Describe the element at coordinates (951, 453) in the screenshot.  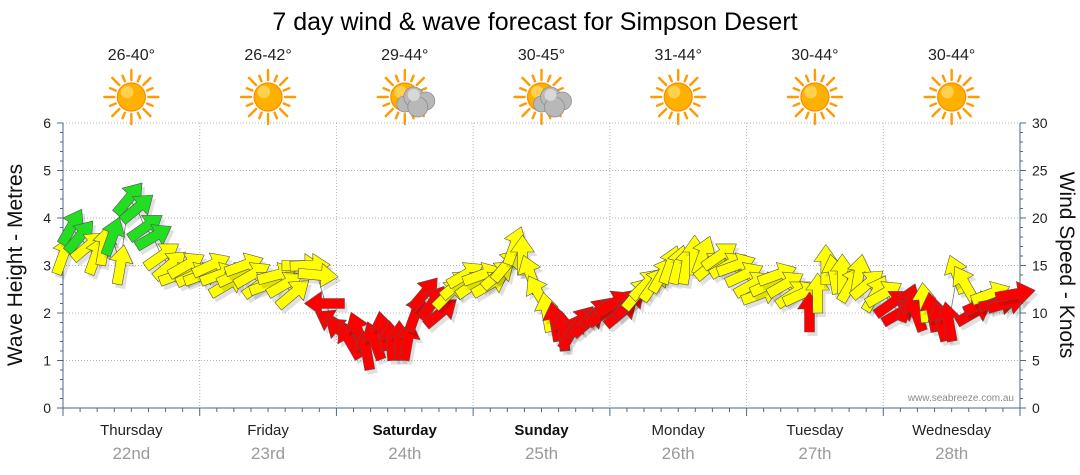
I see `day-date-label: 28th` at that location.